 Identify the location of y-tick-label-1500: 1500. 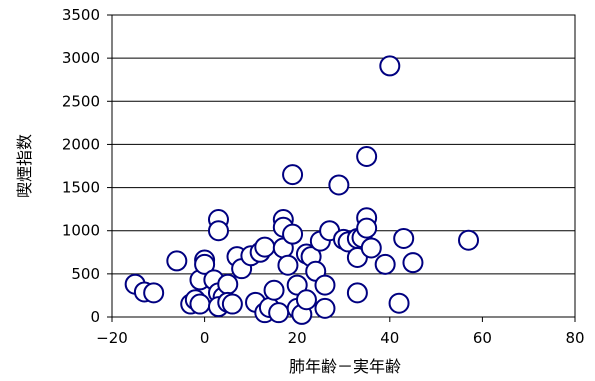
(81, 188).